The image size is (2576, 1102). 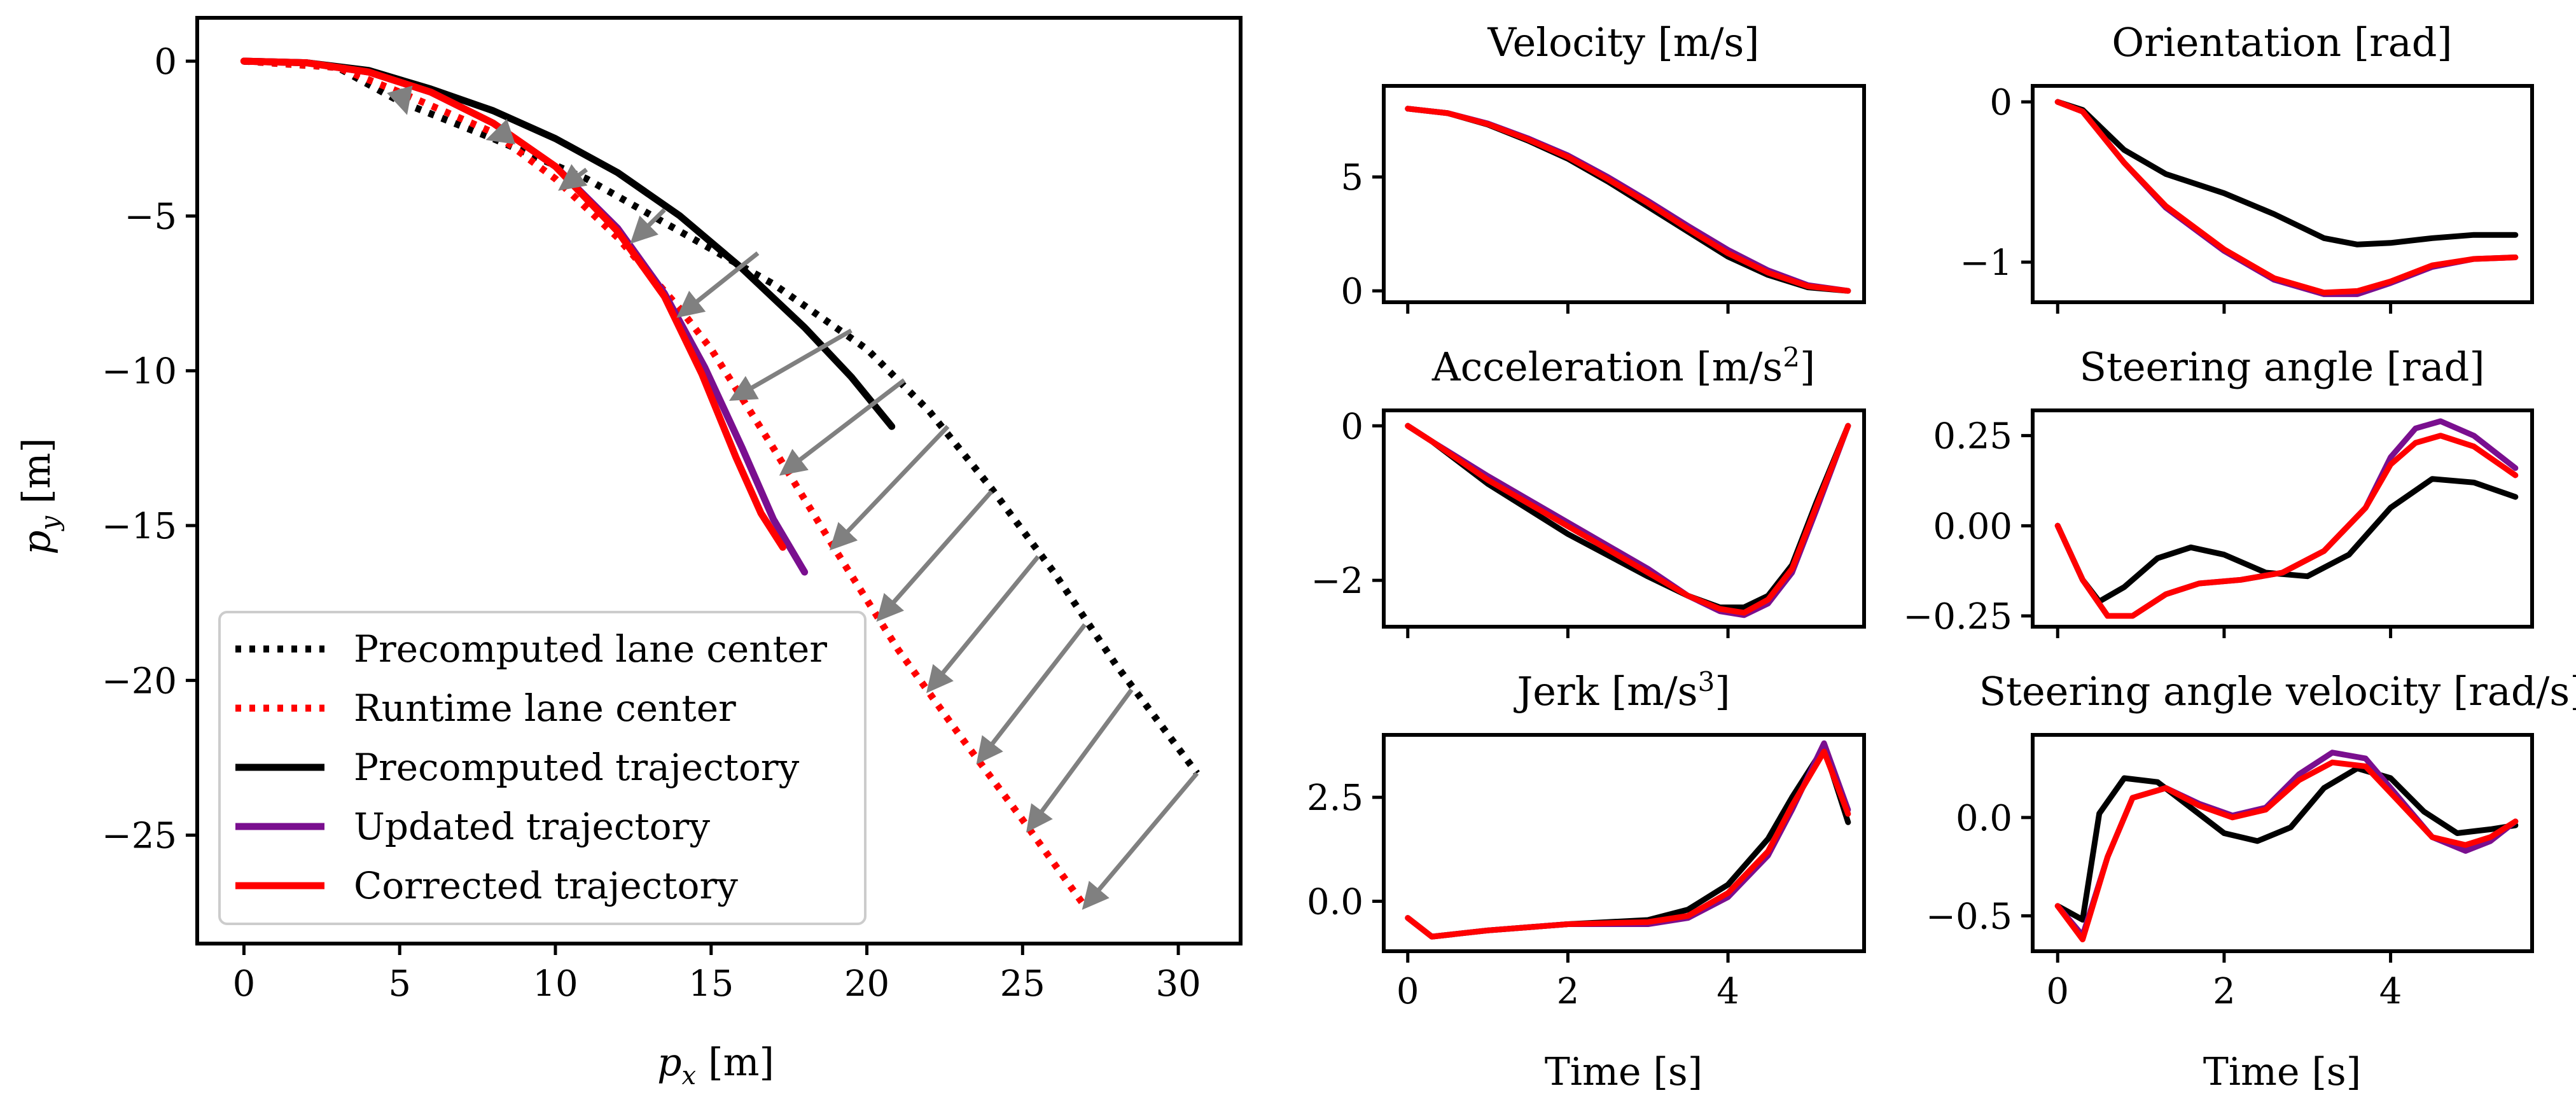 What do you see at coordinates (555, 984) in the screenshot?
I see `x-tick-label: 10` at bounding box center [555, 984].